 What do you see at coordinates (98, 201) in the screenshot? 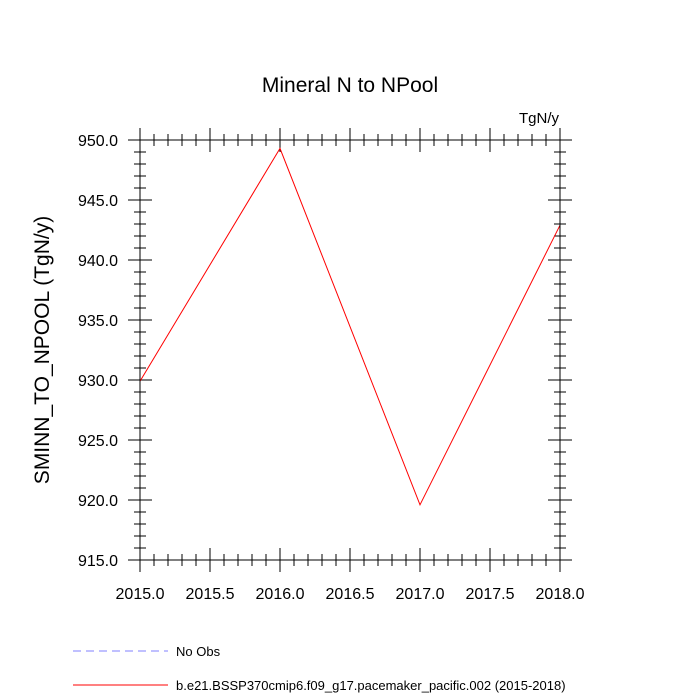
I see `y-tick-label: 945.0` at bounding box center [98, 201].